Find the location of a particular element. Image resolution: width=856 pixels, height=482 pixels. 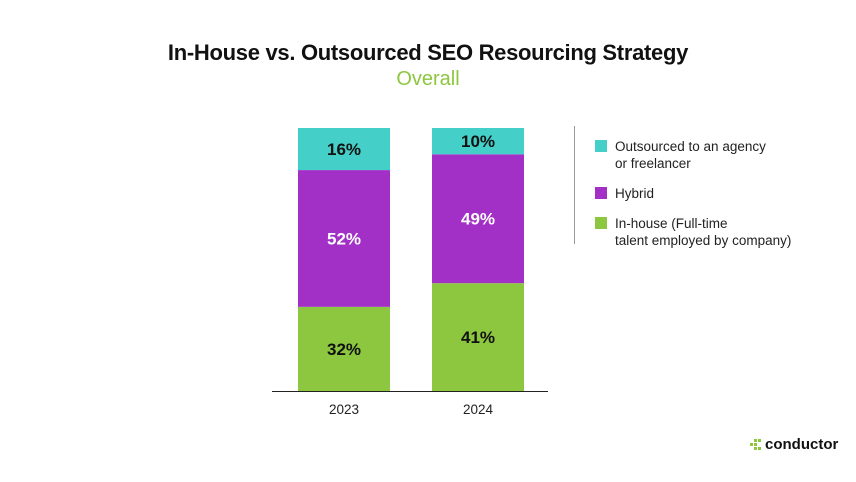

data-label-2023-2: 16% is located at coordinates (344, 149).